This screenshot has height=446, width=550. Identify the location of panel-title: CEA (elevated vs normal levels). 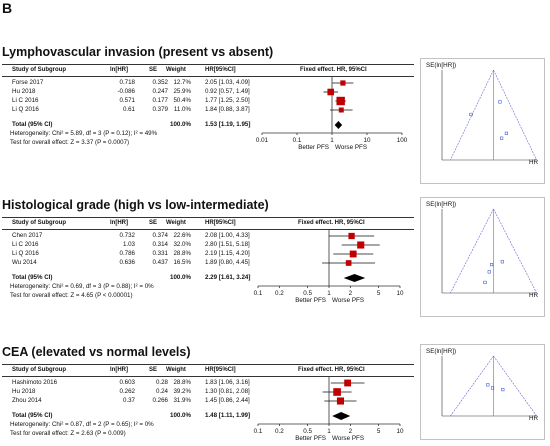
(96, 352).